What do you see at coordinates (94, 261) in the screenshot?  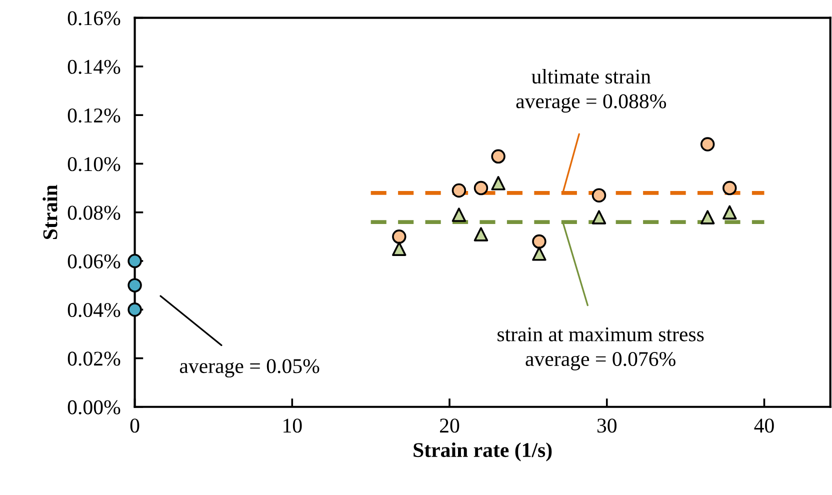 I see `y-tick-label: 0.06%` at bounding box center [94, 261].